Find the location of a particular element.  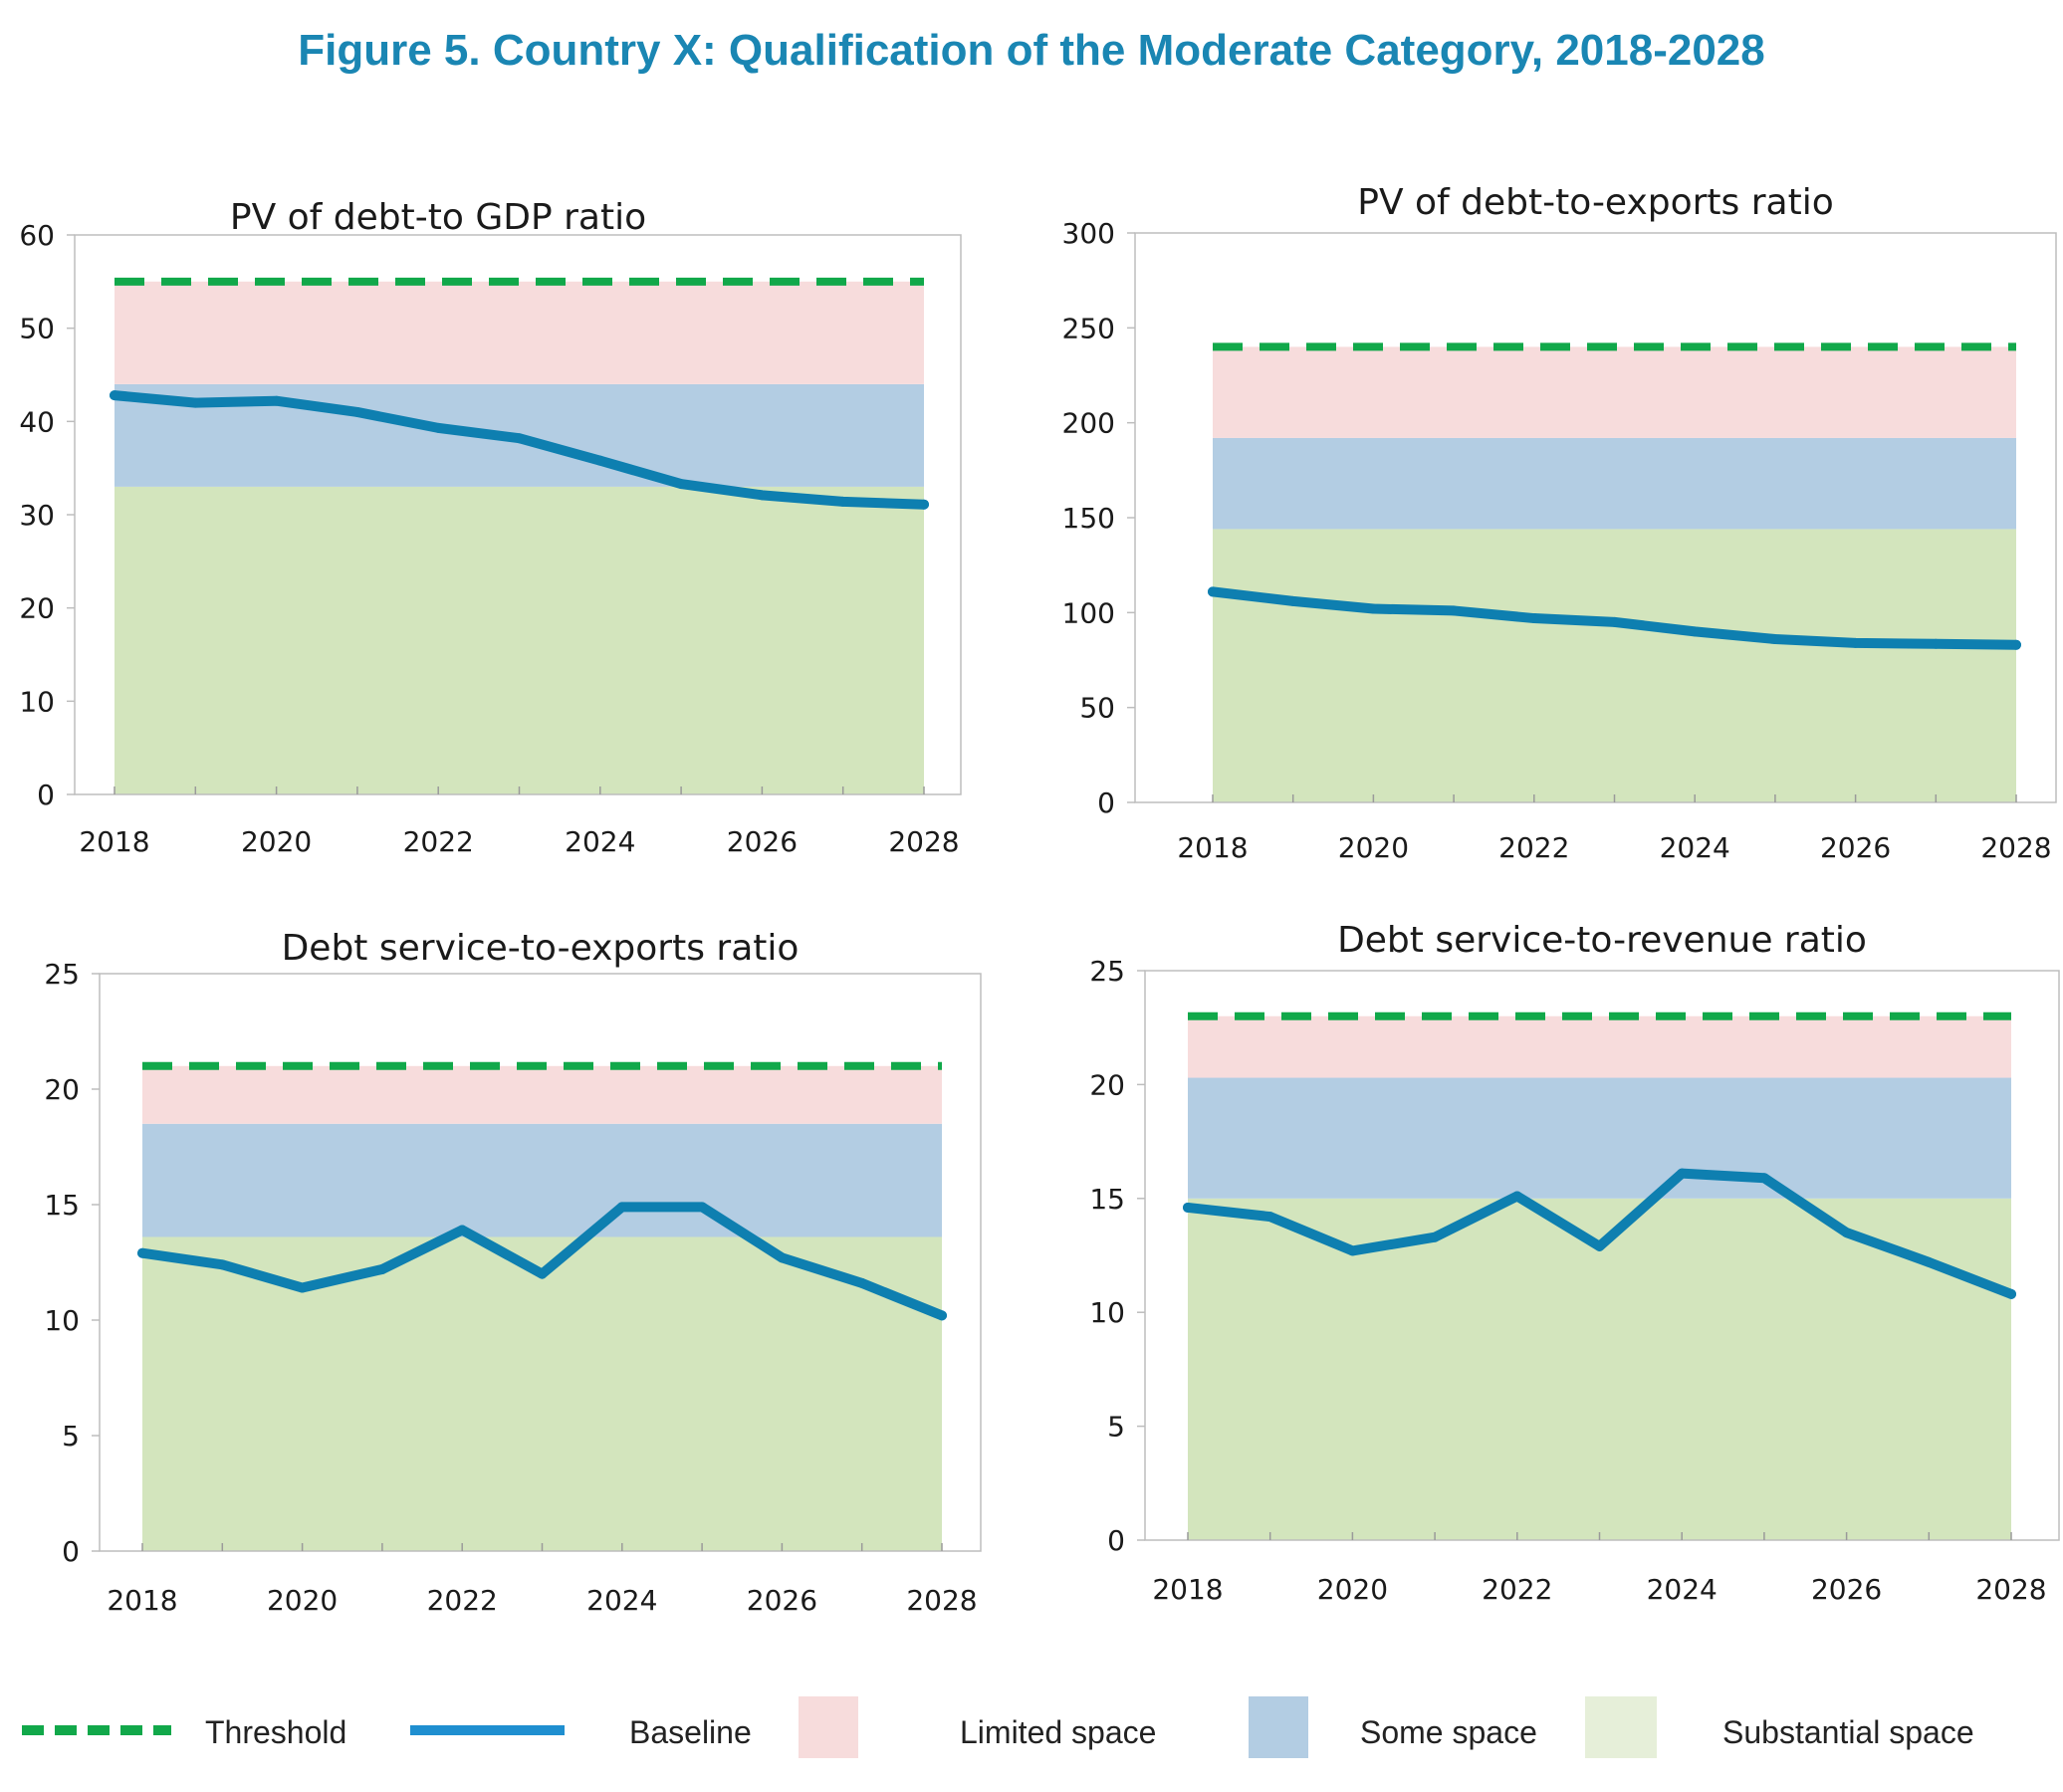

y-tick-label: 30 is located at coordinates (37, 515).